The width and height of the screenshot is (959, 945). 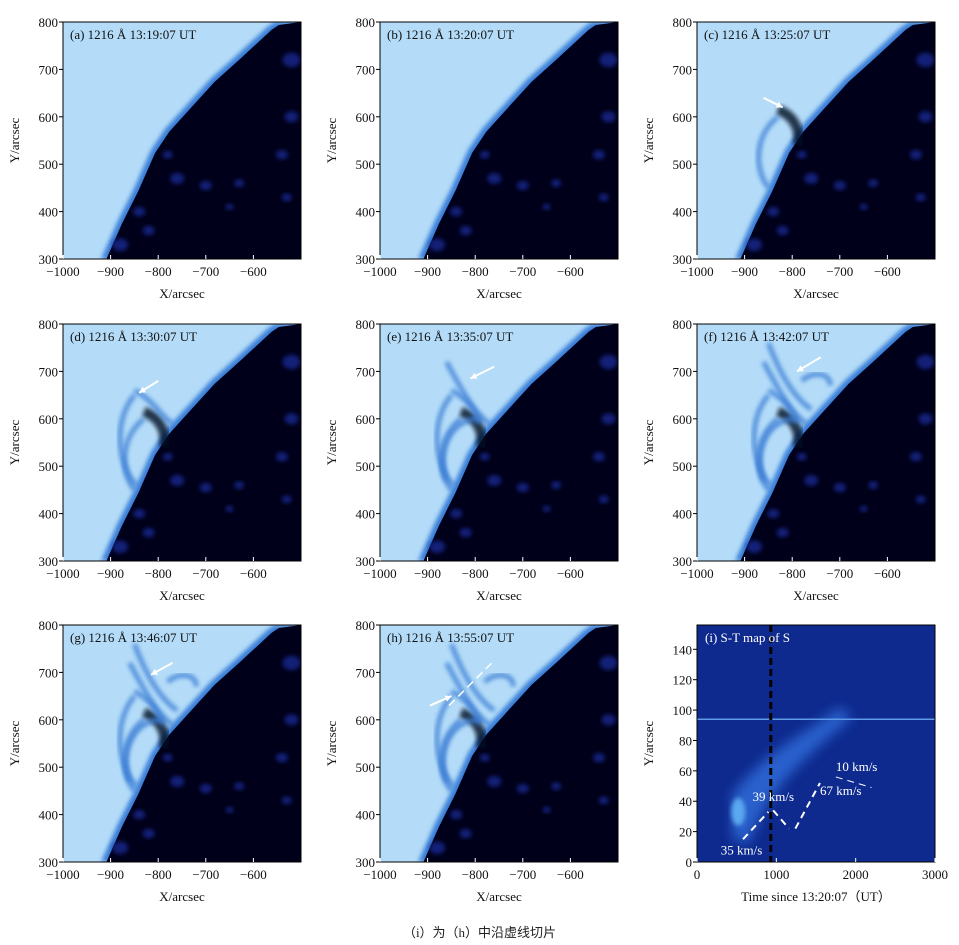 What do you see at coordinates (789, 428) in the screenshot?
I see `dark-filament` at bounding box center [789, 428].